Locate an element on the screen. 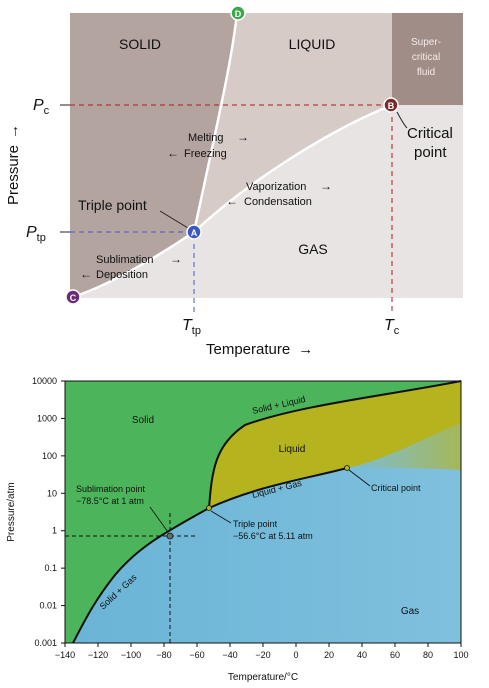 The width and height of the screenshot is (489, 688). point-b-label: B is located at coordinates (391, 106).